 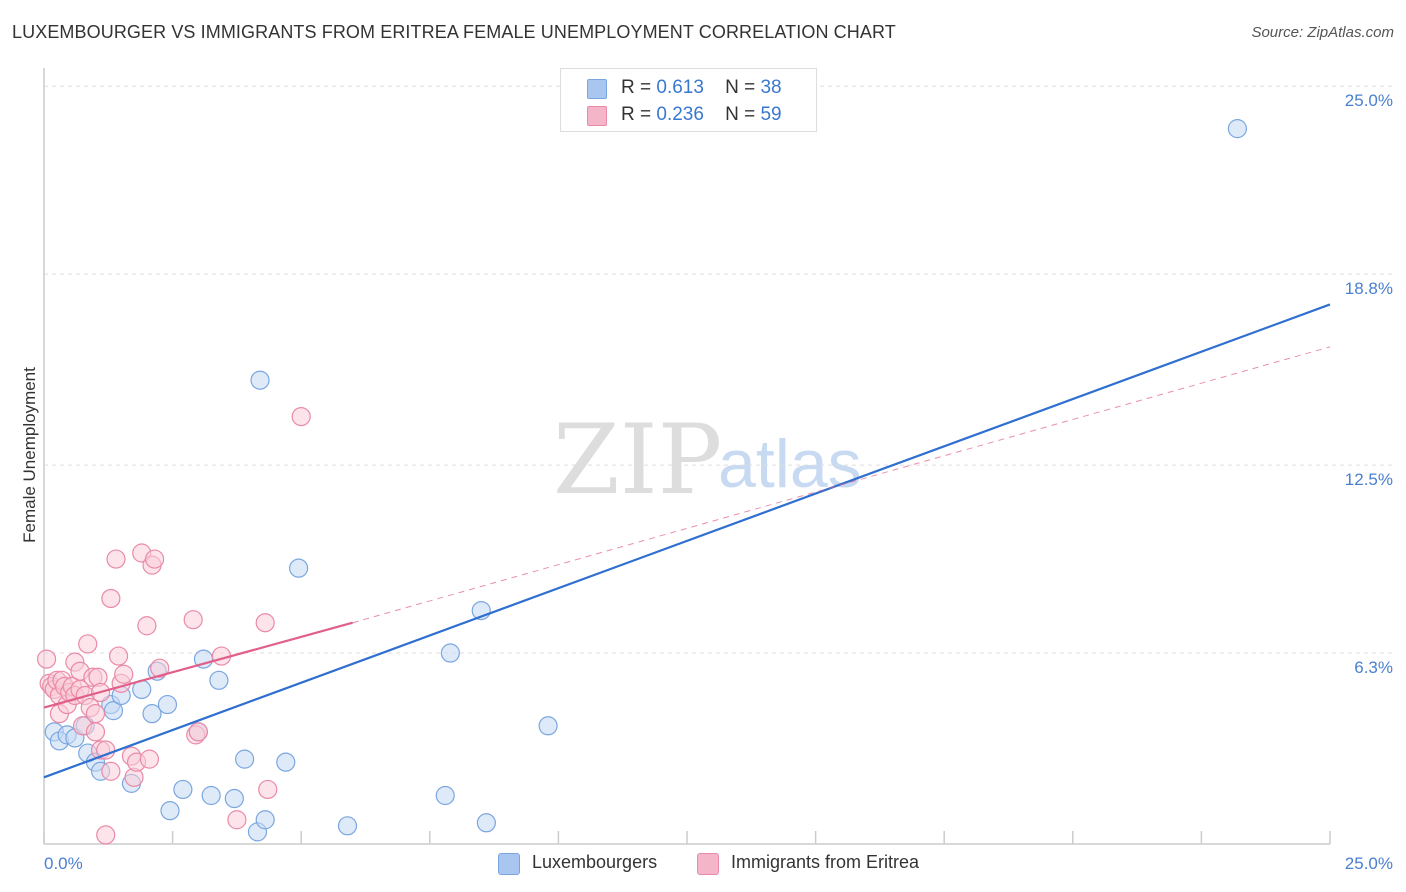 I want to click on y-tick-label: 18.8%, so click(x=1369, y=288).